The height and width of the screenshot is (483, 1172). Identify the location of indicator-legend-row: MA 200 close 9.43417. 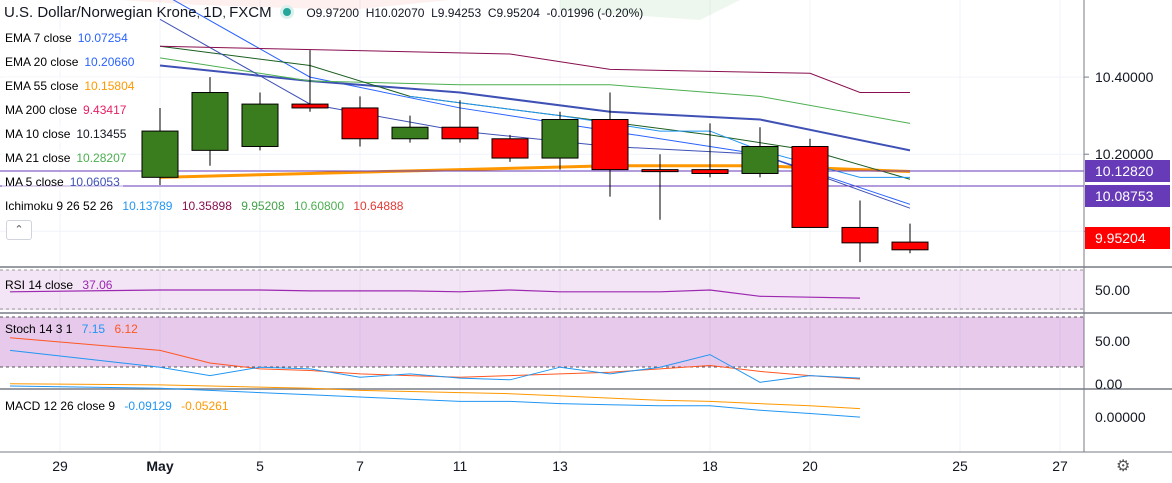
(66, 110).